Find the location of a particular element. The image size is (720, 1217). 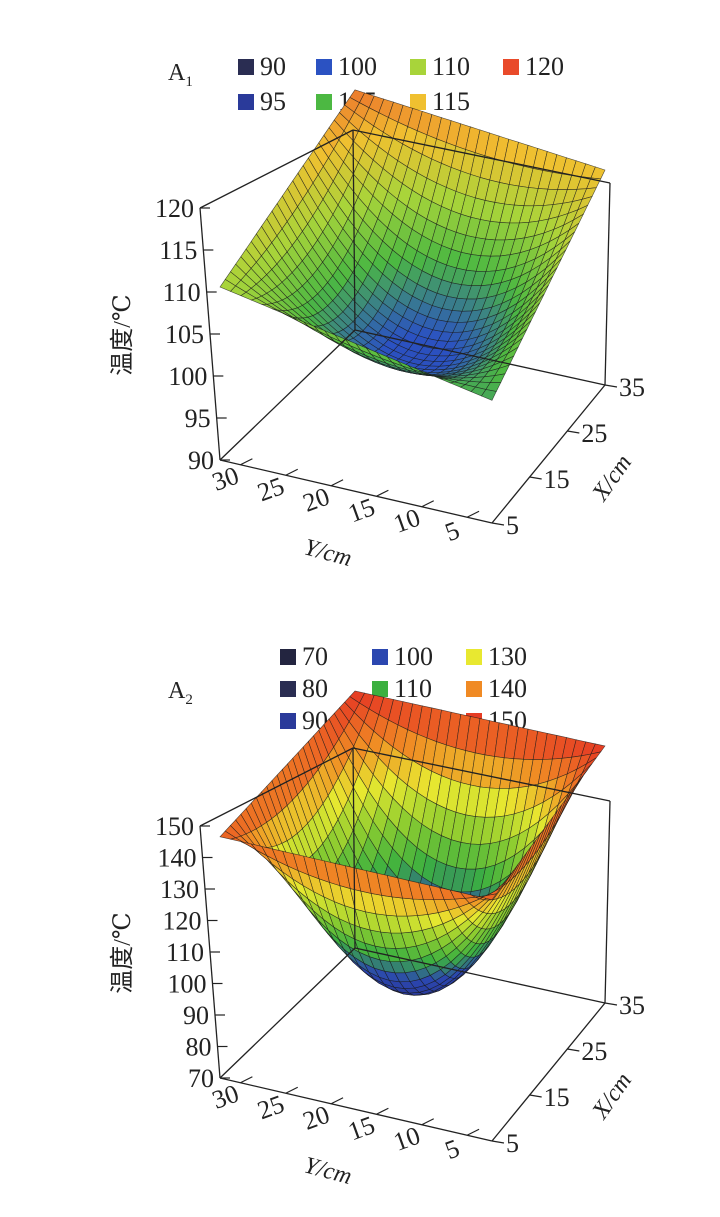

legend-label: 120 is located at coordinates (544, 66).